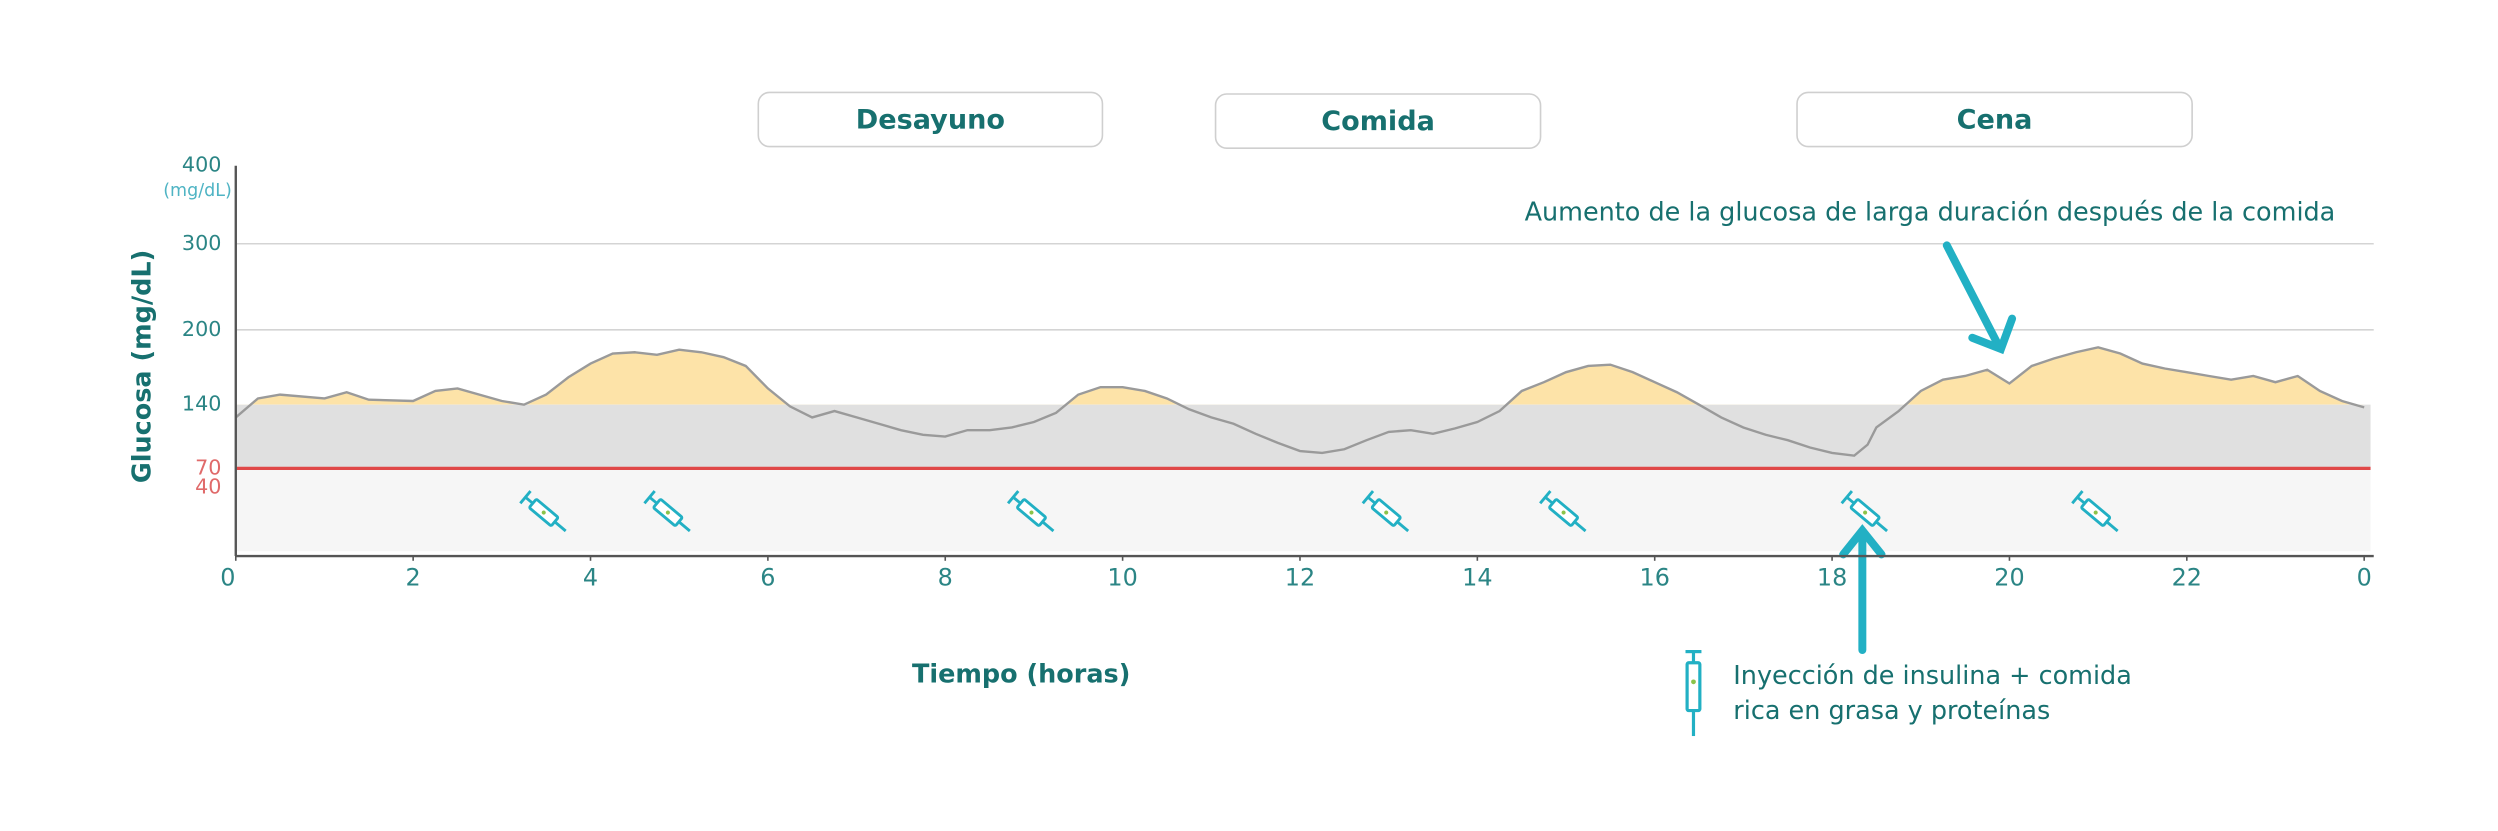 The image size is (2498, 831). I want to click on x-tick-label: 22, so click(2187, 577).